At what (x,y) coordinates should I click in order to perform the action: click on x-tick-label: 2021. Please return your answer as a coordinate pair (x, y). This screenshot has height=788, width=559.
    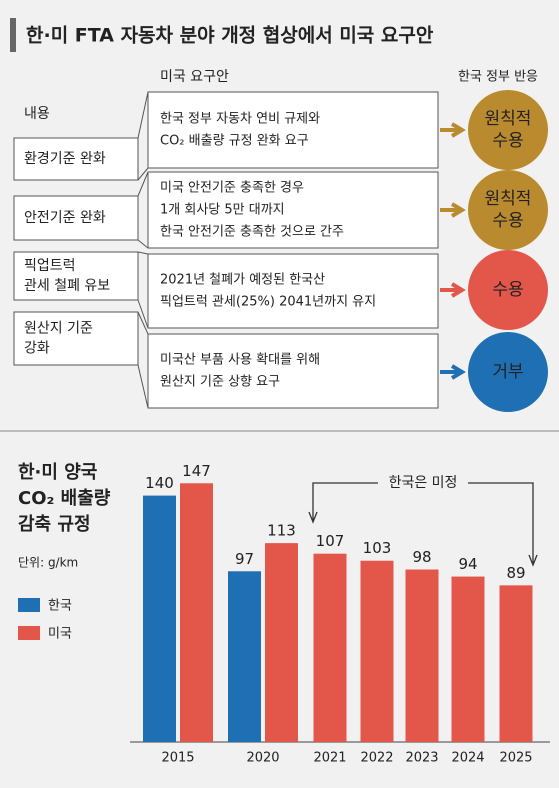
    Looking at the image, I should click on (329, 758).